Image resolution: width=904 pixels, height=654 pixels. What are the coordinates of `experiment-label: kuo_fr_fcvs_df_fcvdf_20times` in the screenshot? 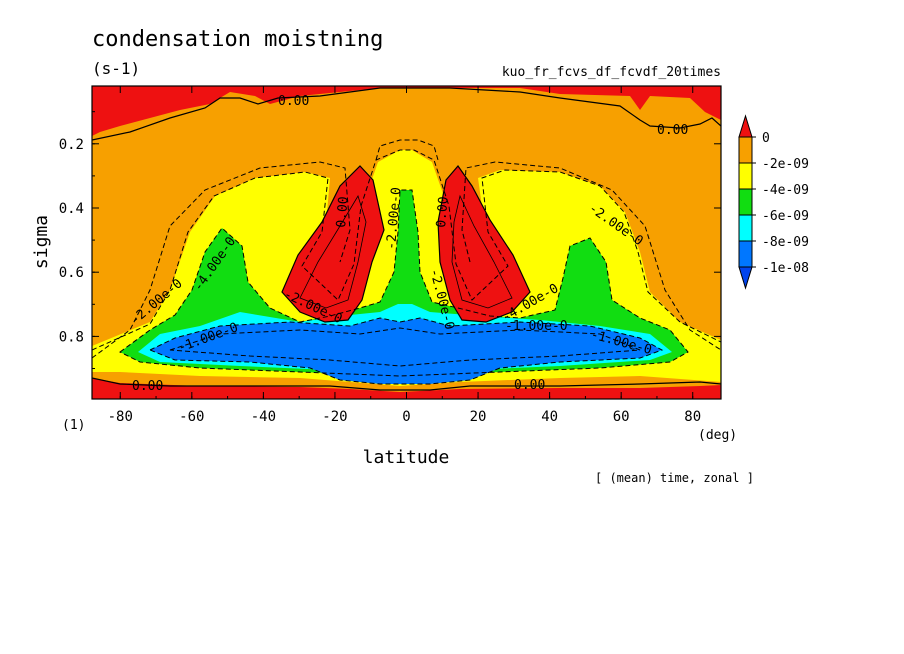 It's located at (611, 72).